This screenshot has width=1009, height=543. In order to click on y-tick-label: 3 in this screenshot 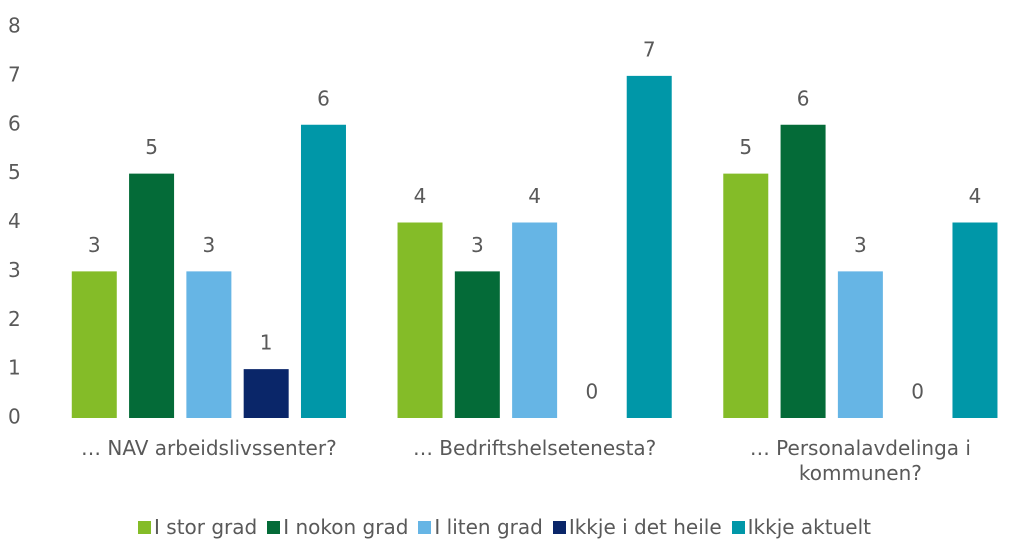, I will do `click(14, 270)`.